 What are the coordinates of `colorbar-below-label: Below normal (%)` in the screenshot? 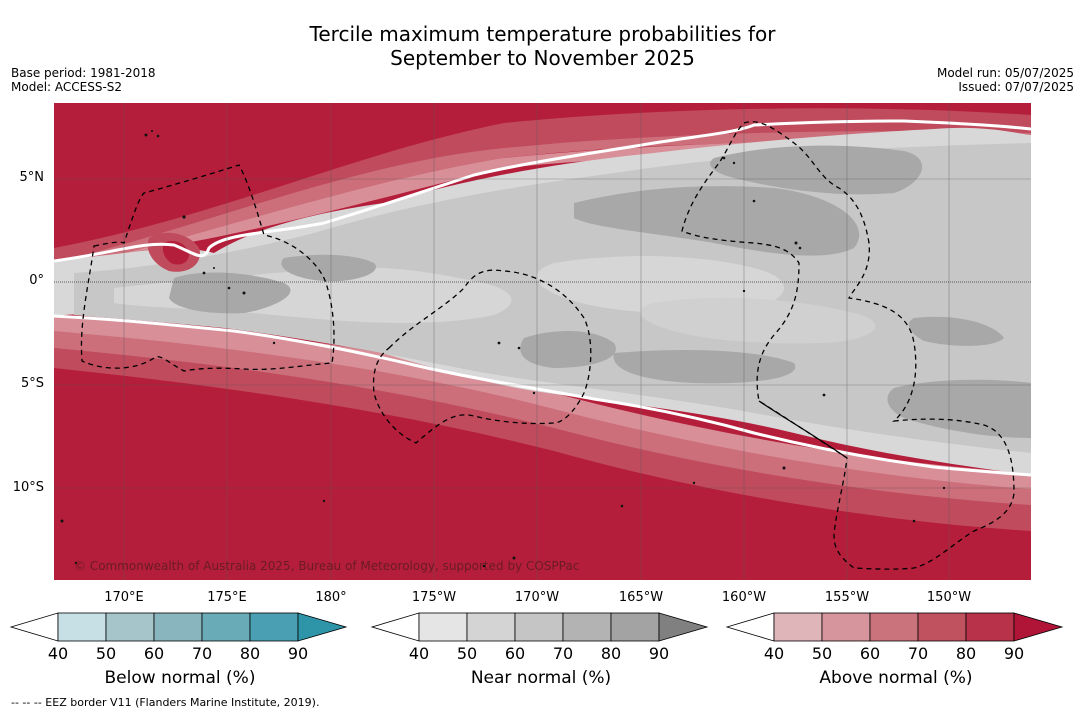 It's located at (180, 678).